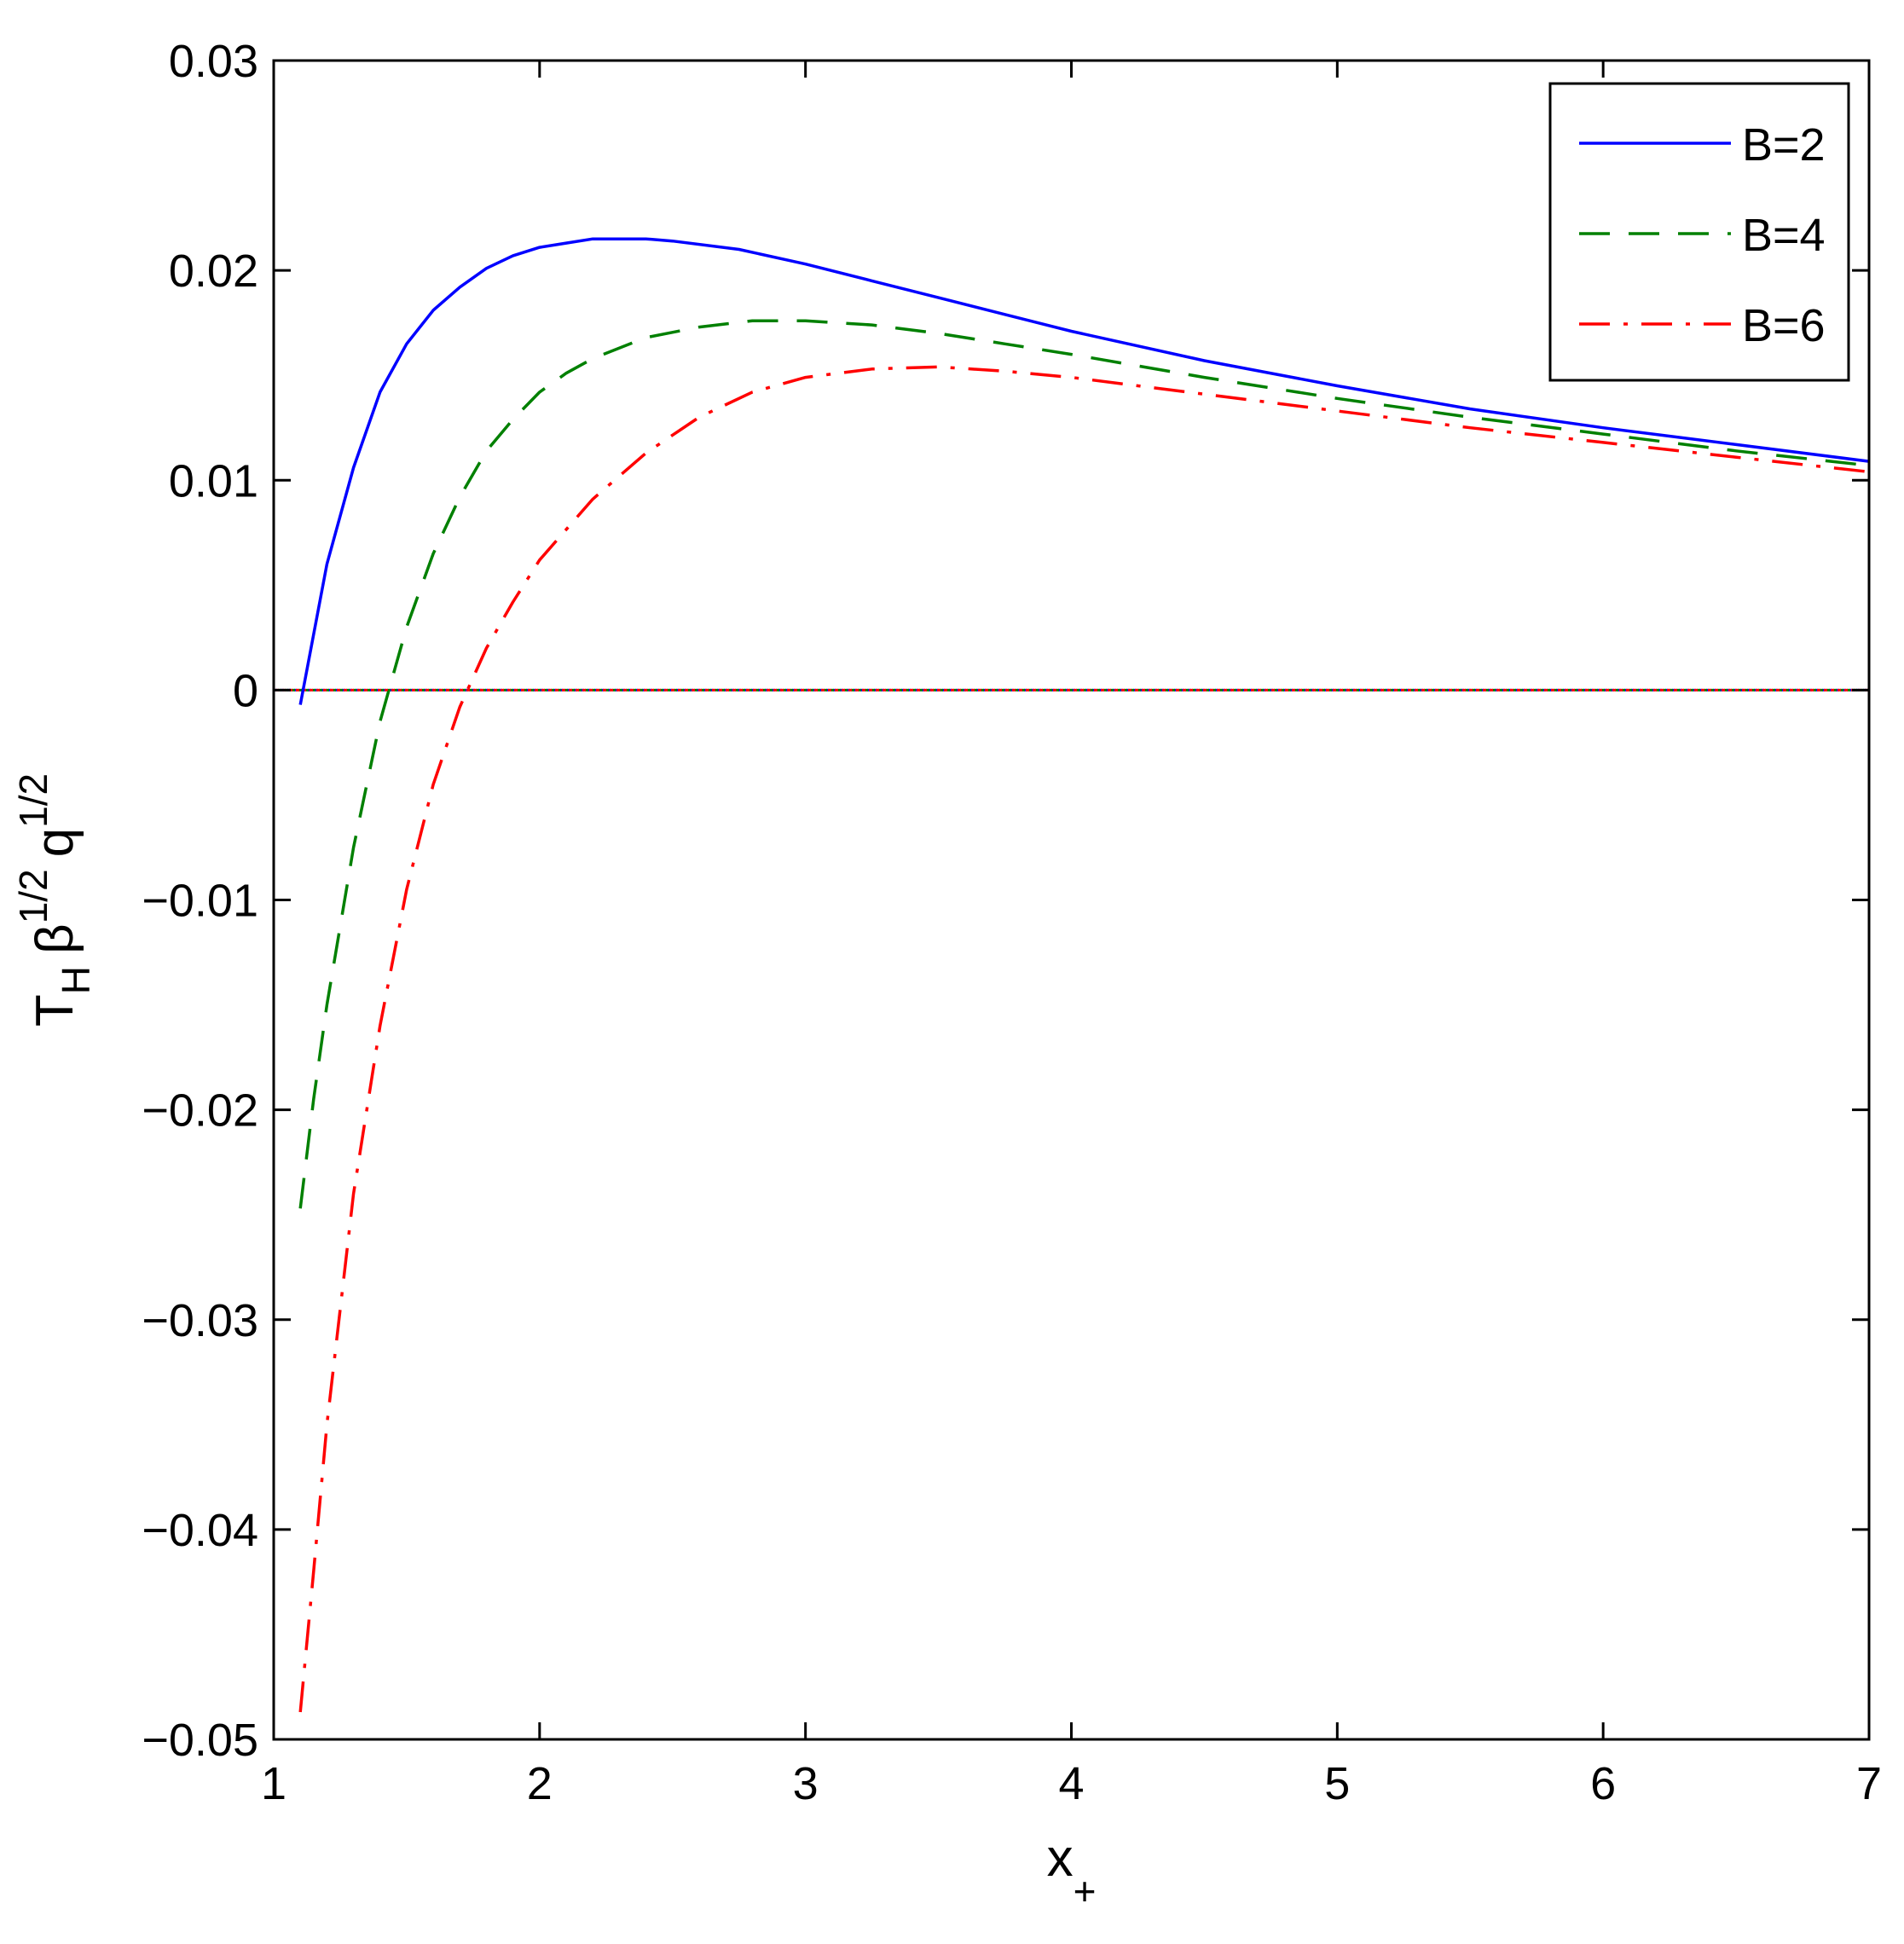  What do you see at coordinates (1085, 1891) in the screenshot?
I see `x-axis-label-subscript: +` at bounding box center [1085, 1891].